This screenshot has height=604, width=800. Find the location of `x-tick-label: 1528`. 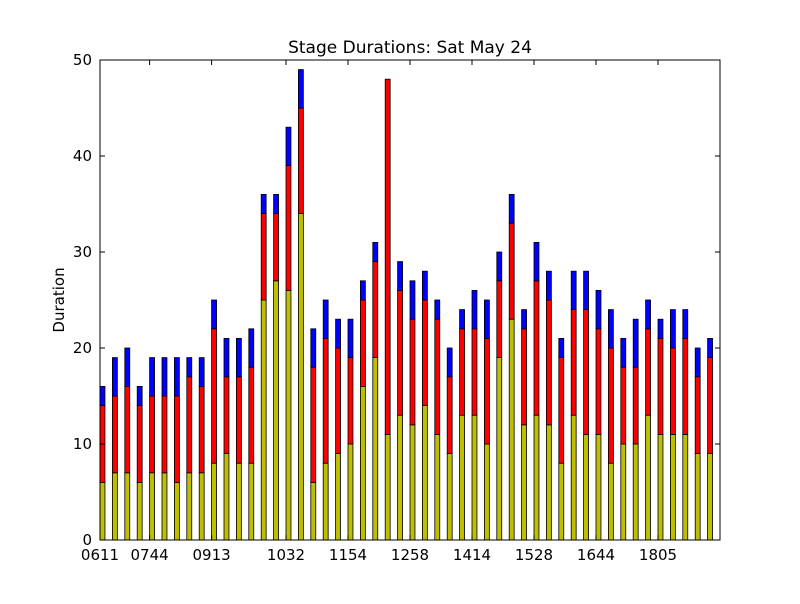

x-tick-label: 1528 is located at coordinates (534, 555).